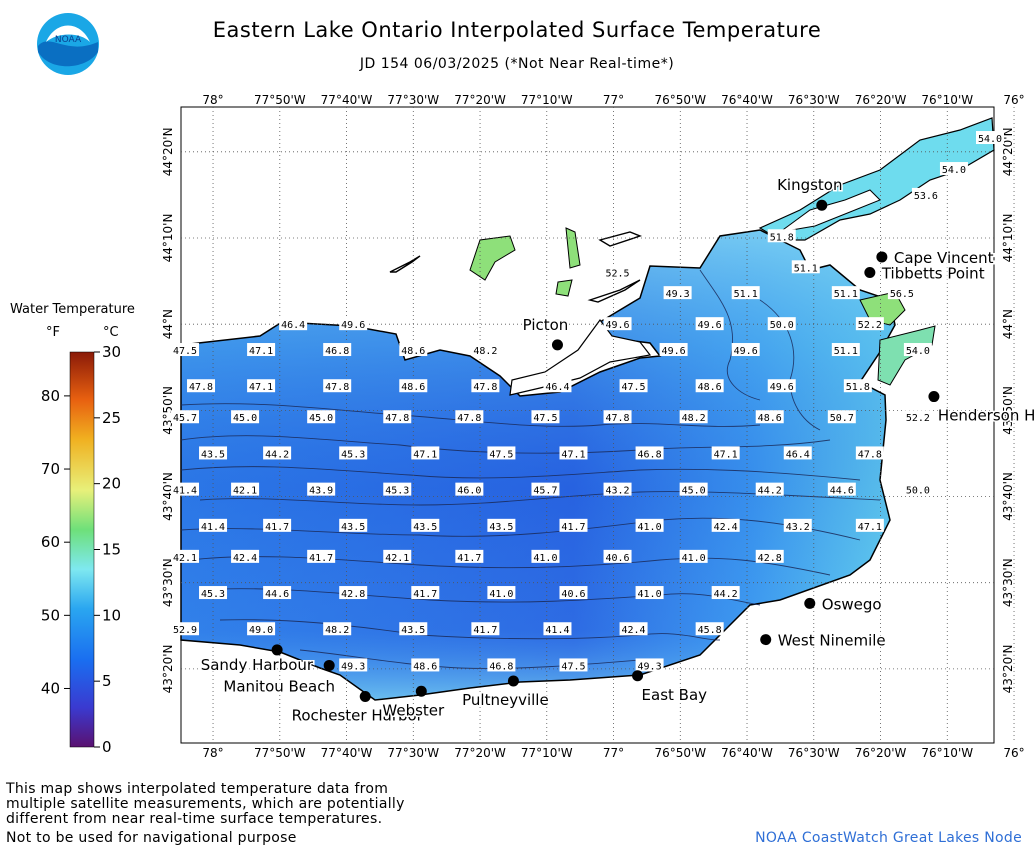 The height and width of the screenshot is (854, 1034). What do you see at coordinates (480, 753) in the screenshot?
I see `x-axis-label-bottom: 77°20'W` at bounding box center [480, 753].